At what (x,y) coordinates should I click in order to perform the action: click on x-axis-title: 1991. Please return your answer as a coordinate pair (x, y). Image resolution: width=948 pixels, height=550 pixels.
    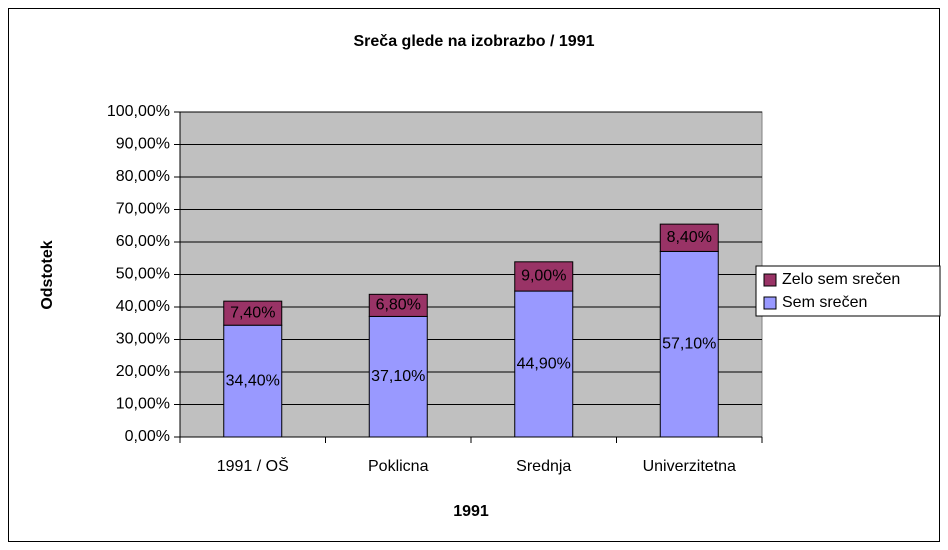
    Looking at the image, I should click on (471, 511).